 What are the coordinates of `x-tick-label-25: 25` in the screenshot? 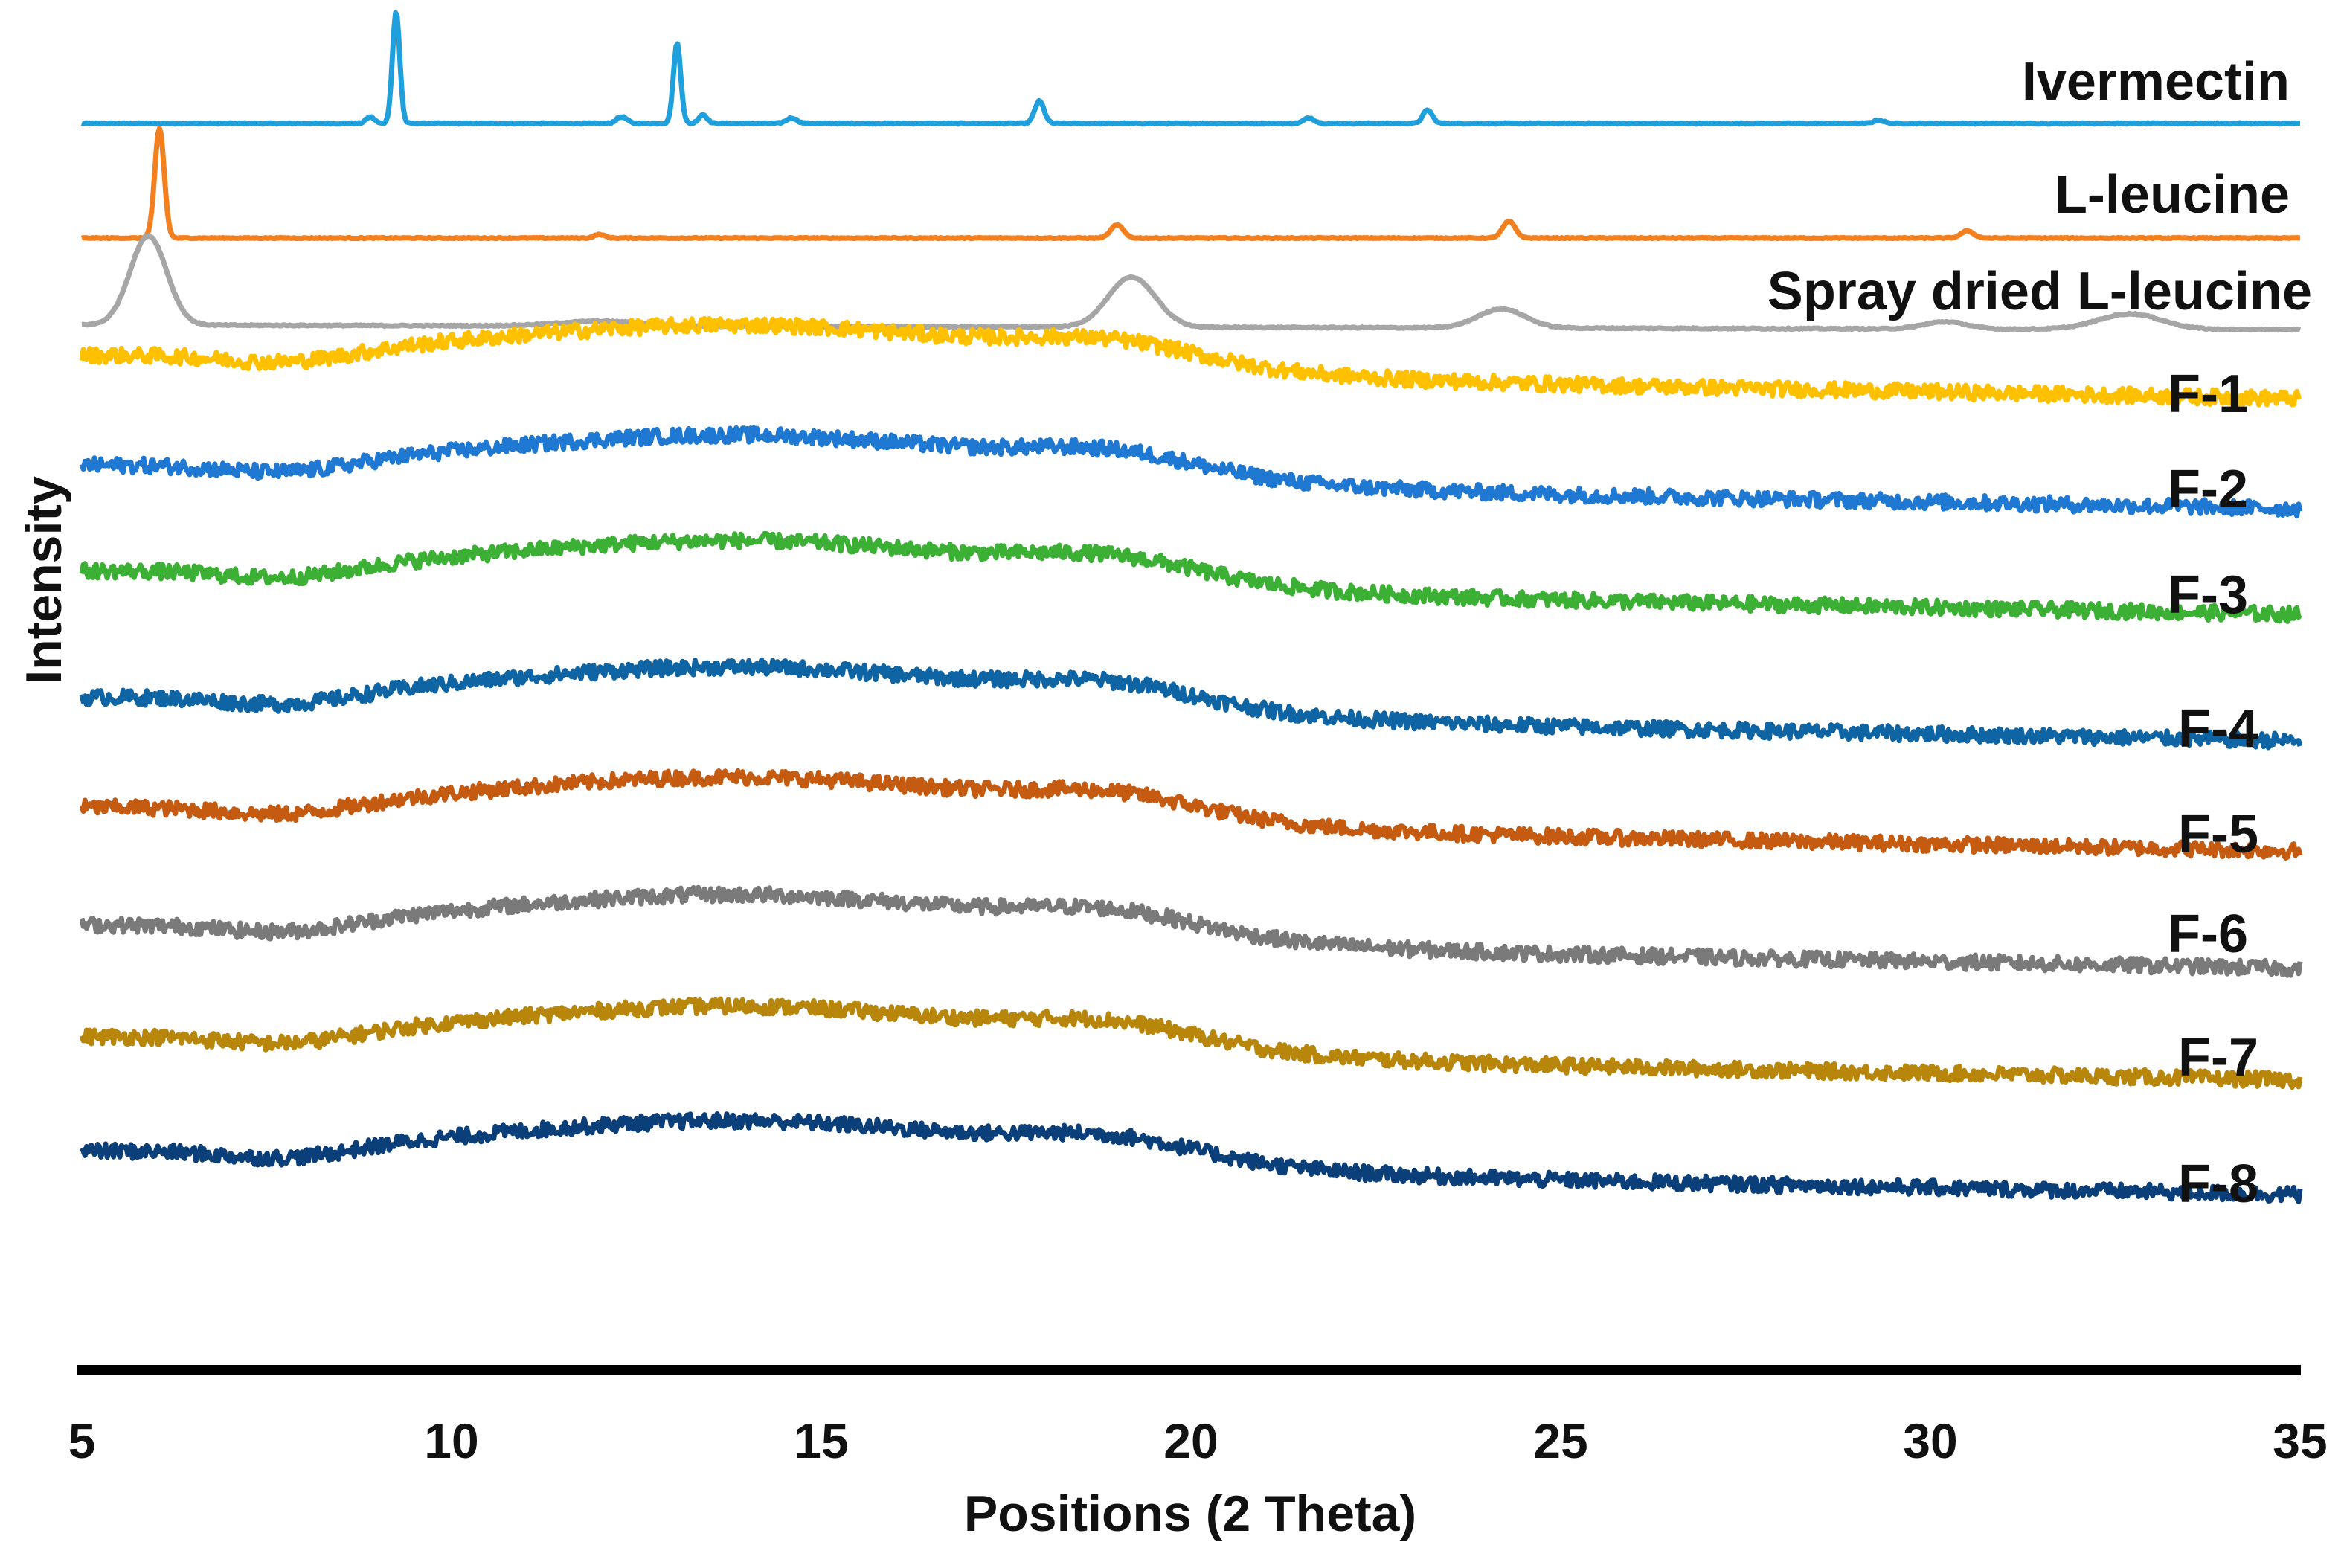 It's located at (1560, 1440).